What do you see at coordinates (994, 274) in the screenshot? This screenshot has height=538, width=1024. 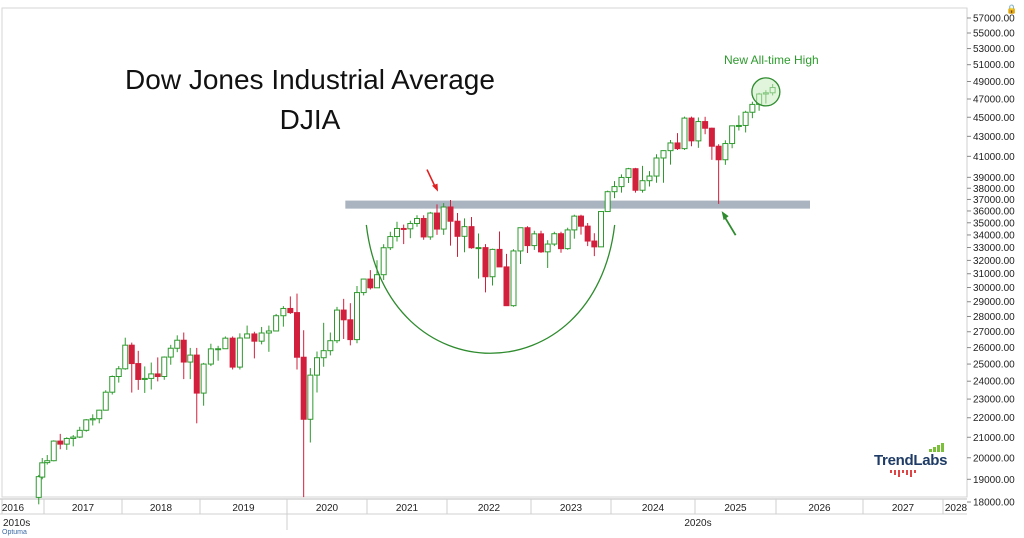 I see `y-tick-label: 31000.00` at bounding box center [994, 274].